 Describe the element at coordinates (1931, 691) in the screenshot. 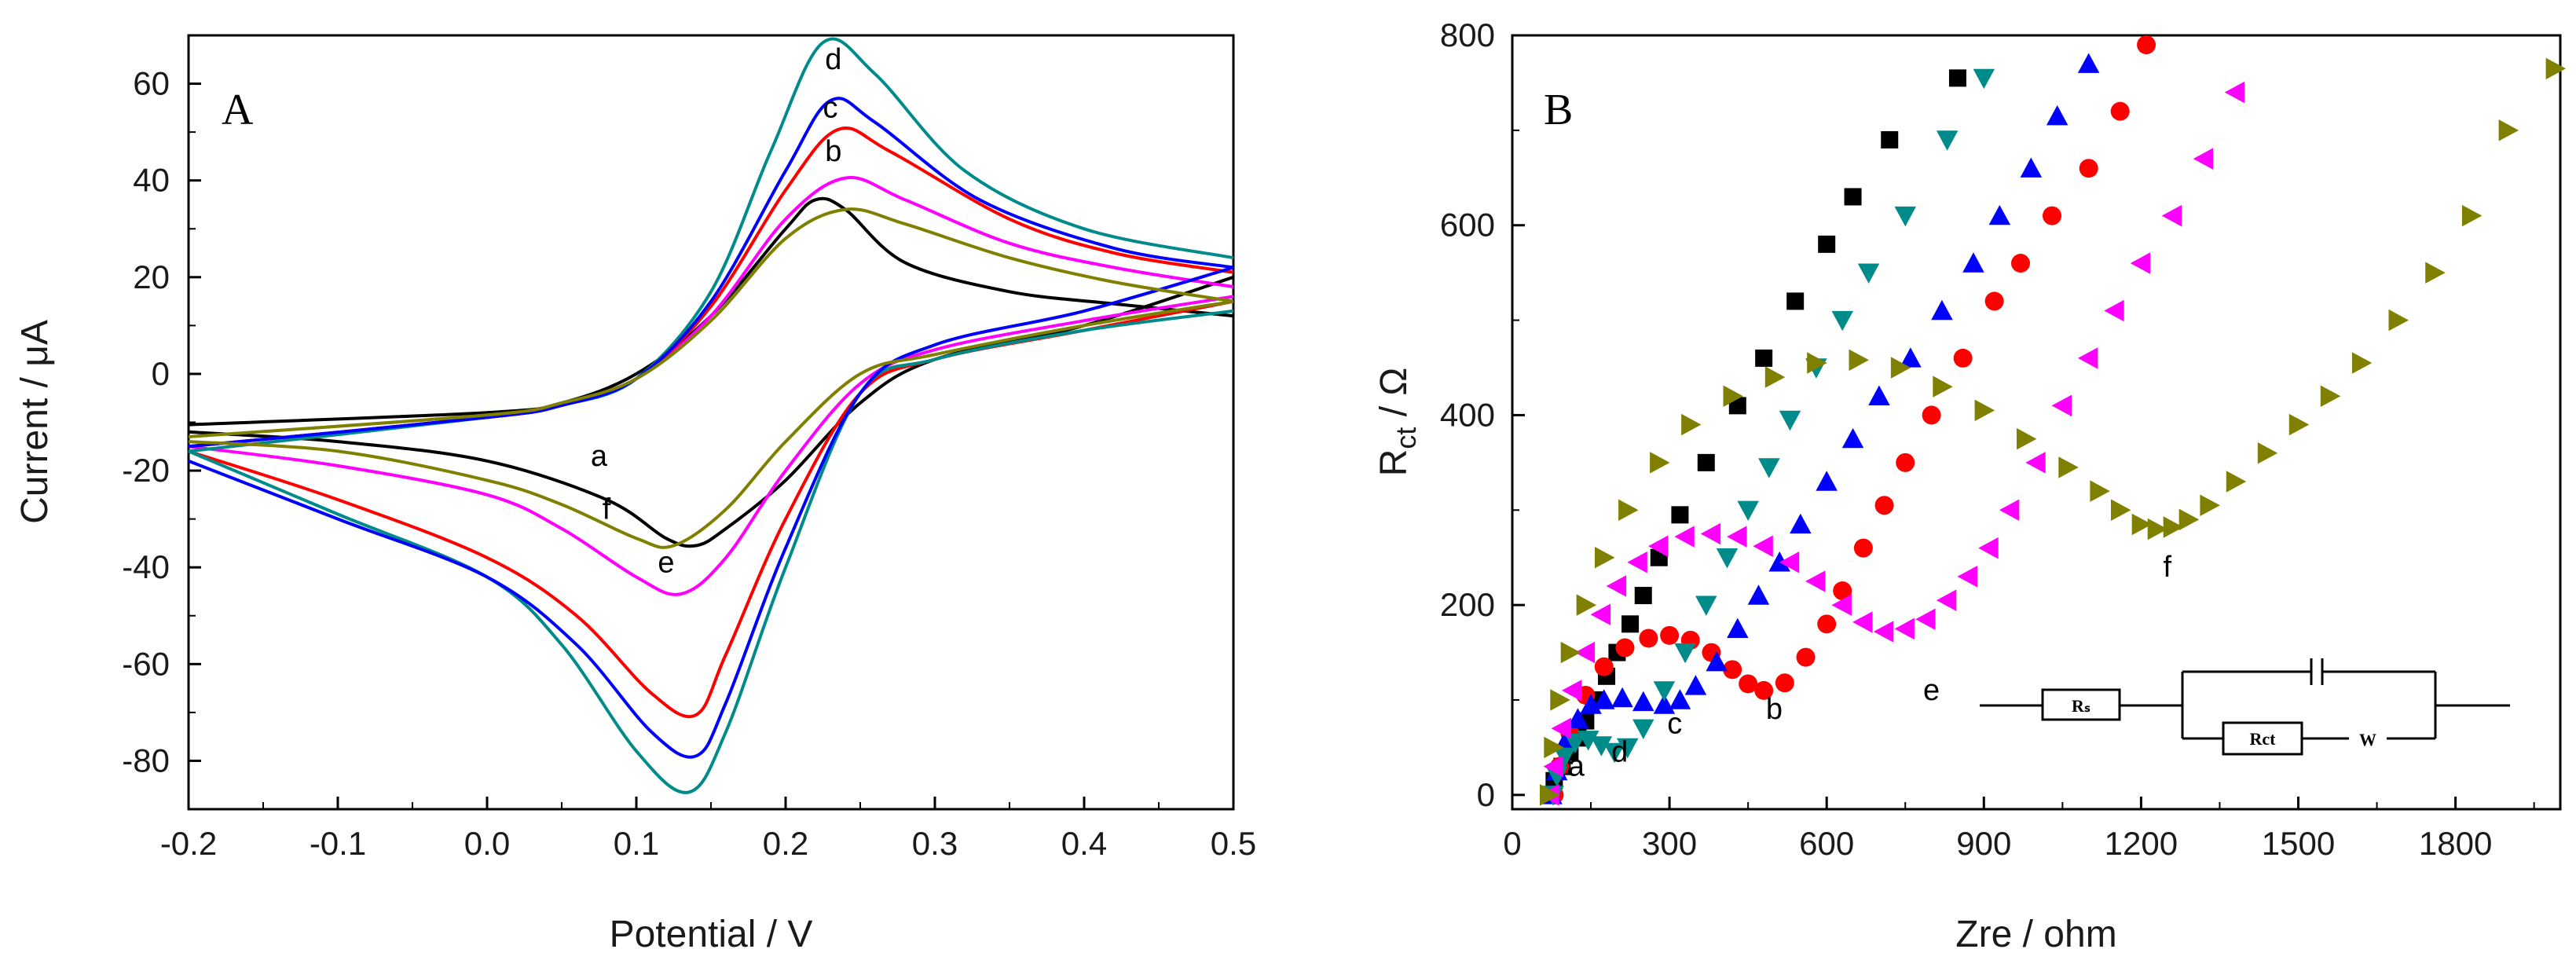

I see `eis-curve-label-e: e` at that location.